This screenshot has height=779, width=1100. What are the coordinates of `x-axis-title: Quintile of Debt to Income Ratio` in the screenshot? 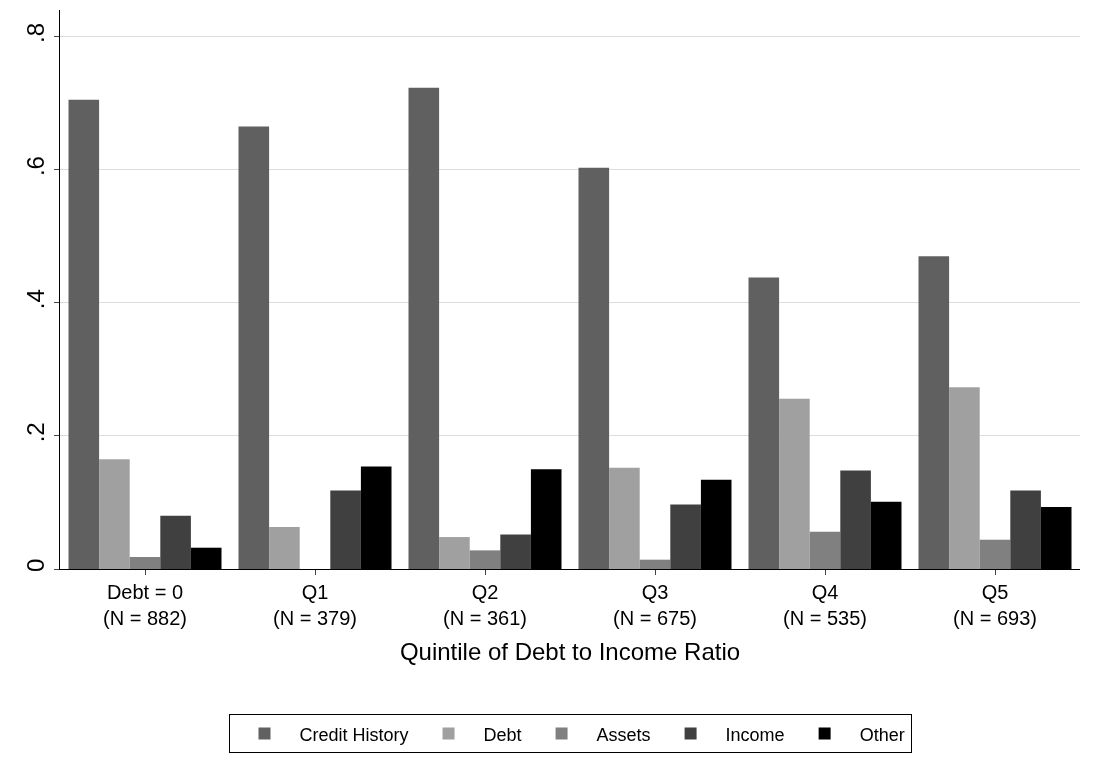 It's located at (570, 652).